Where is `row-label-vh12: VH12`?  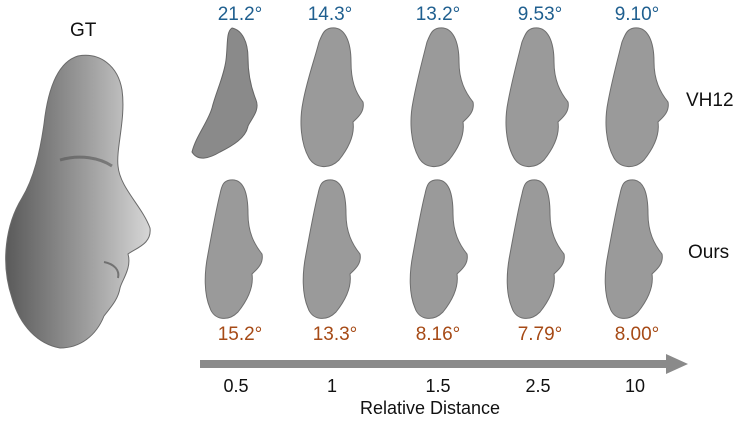
row-label-vh12: VH12 is located at coordinates (710, 100).